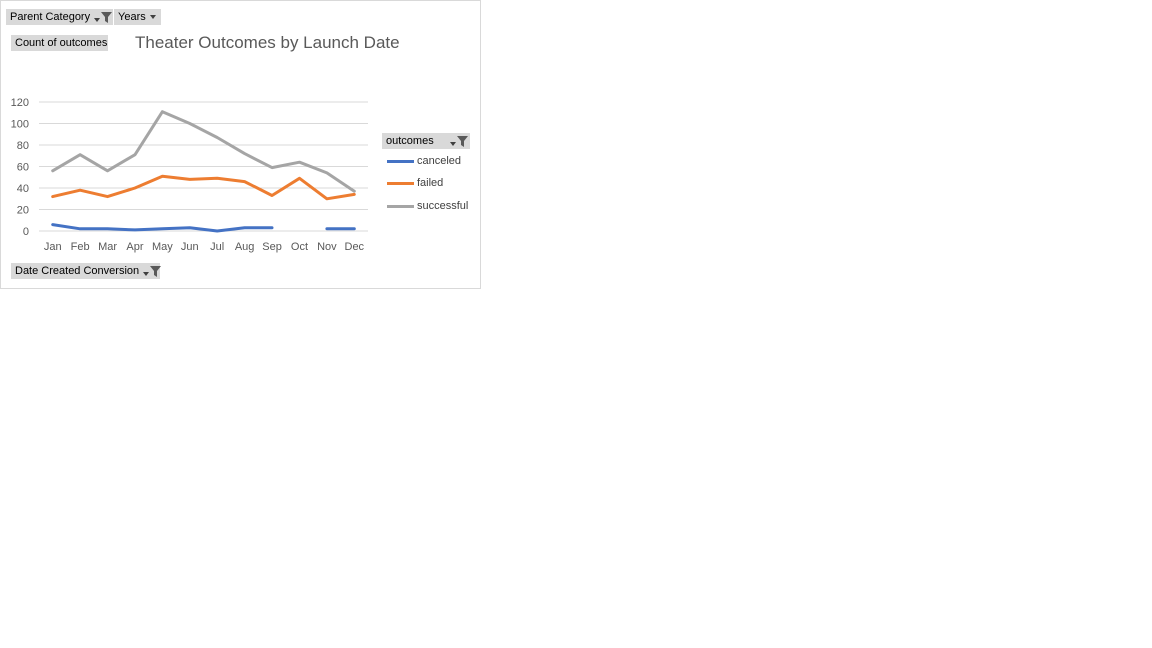 The image size is (1152, 648). What do you see at coordinates (23, 211) in the screenshot?
I see `y-tick-label: 20` at bounding box center [23, 211].